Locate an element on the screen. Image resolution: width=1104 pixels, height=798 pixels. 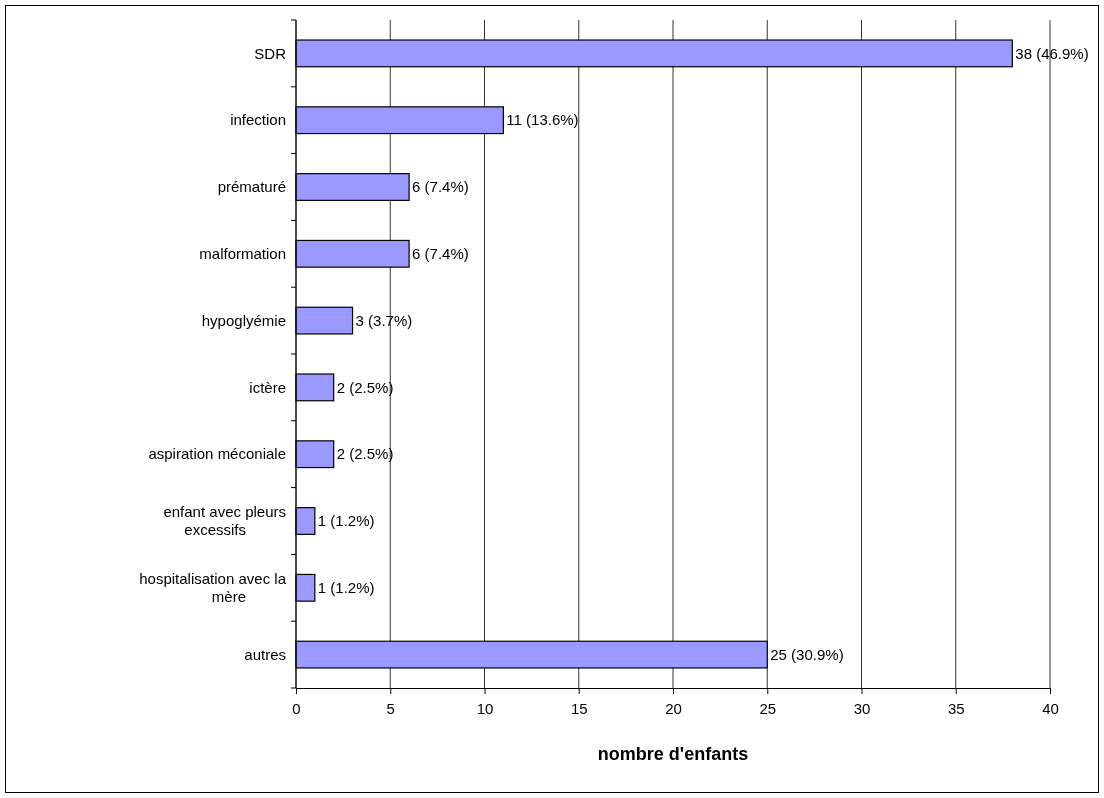
y-tick-label: enfant avec pleurs excessifs is located at coordinates (224, 521).